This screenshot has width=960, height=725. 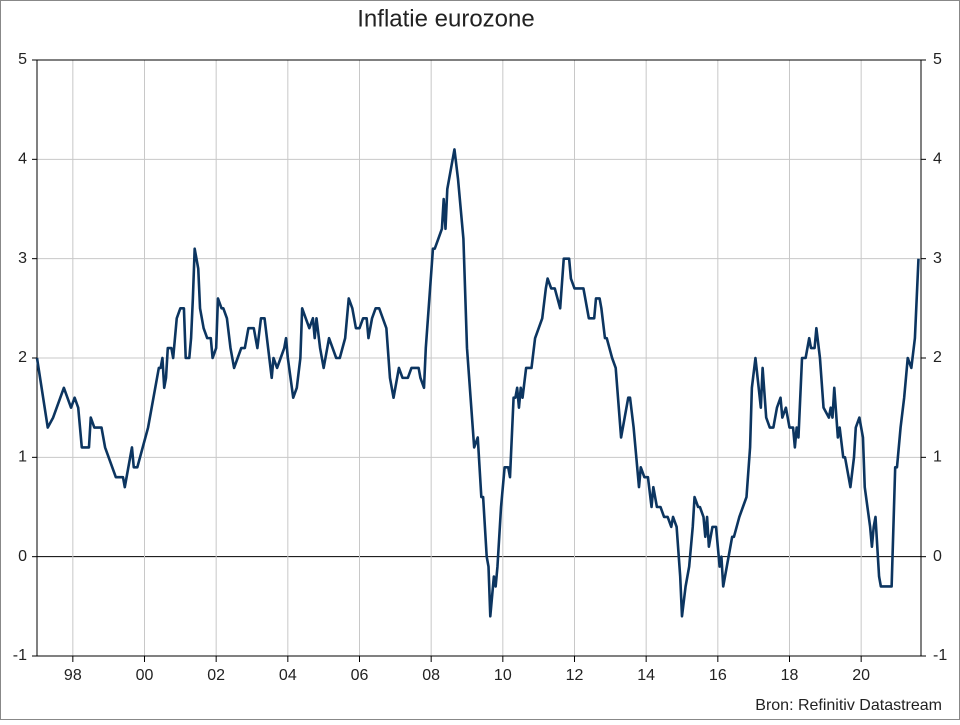 What do you see at coordinates (718, 675) in the screenshot?
I see `x-tick-label: 16` at bounding box center [718, 675].